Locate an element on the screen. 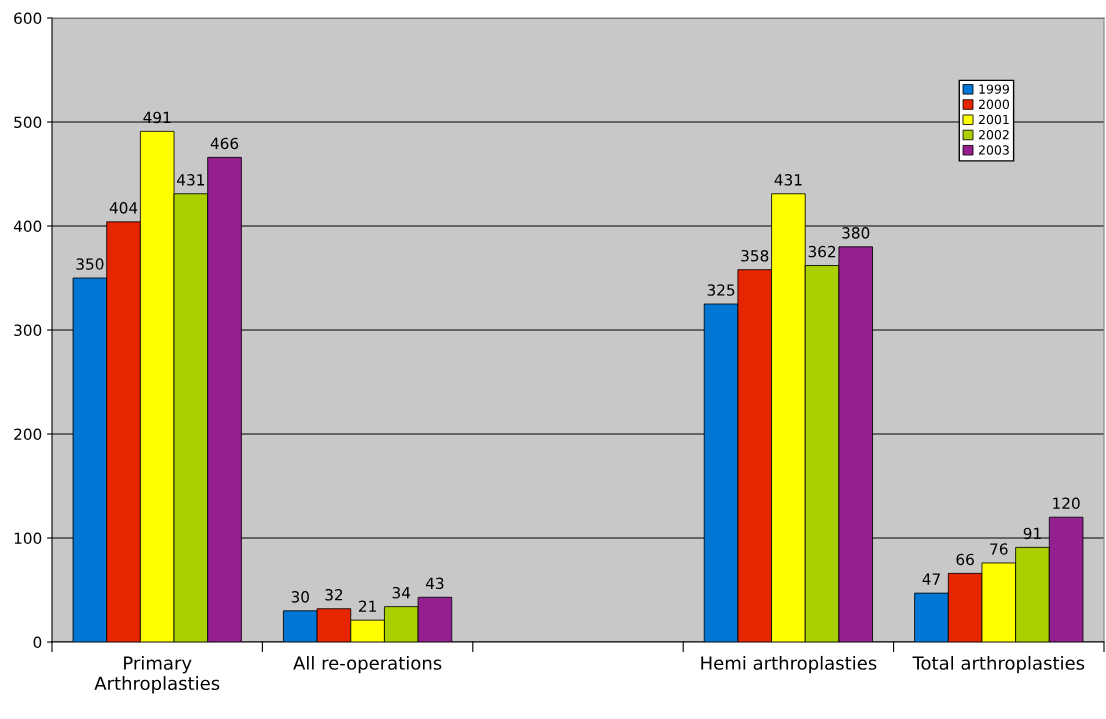 This screenshot has width=1106, height=719. x-tick-label: All re-operations is located at coordinates (367, 664).